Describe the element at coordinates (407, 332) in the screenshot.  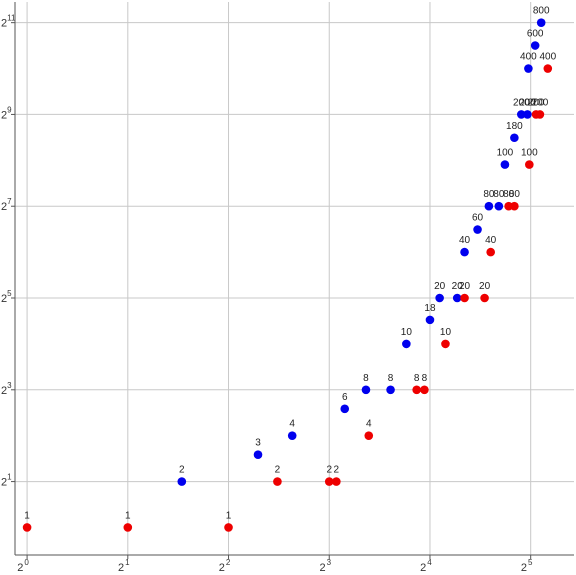
I see `data-point-label: 10` at that location.